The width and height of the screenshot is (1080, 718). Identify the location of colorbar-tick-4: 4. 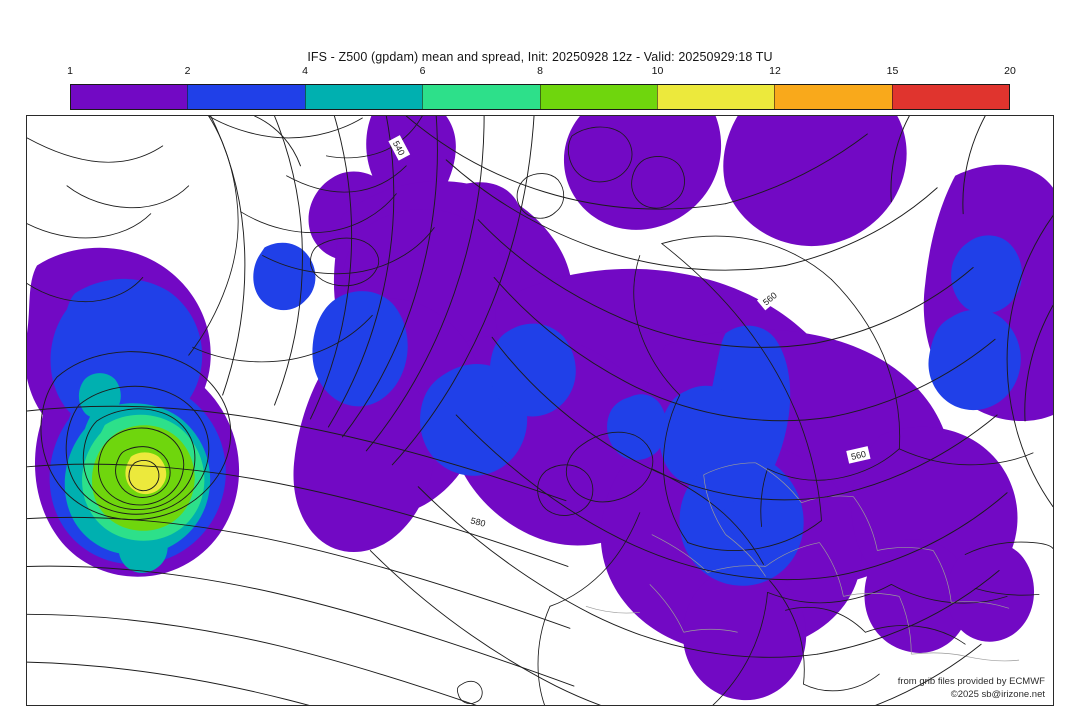
(305, 71).